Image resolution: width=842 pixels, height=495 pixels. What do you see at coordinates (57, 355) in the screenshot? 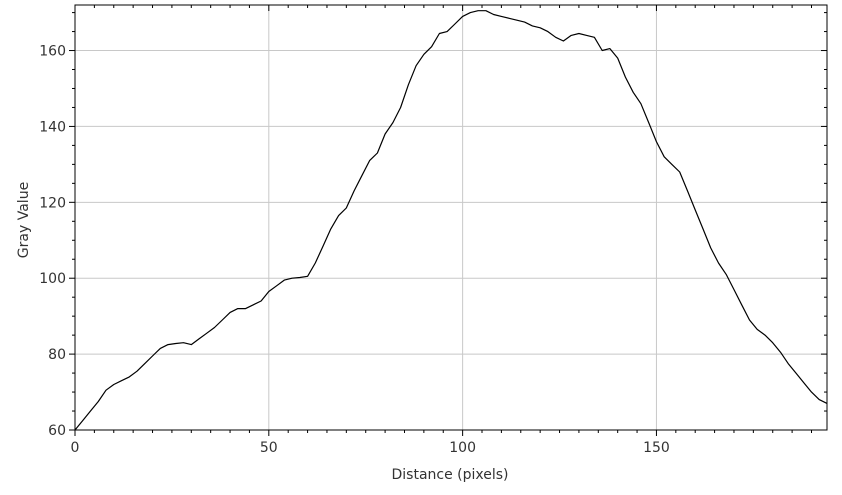
I see `y-tick-label: 80` at bounding box center [57, 355].